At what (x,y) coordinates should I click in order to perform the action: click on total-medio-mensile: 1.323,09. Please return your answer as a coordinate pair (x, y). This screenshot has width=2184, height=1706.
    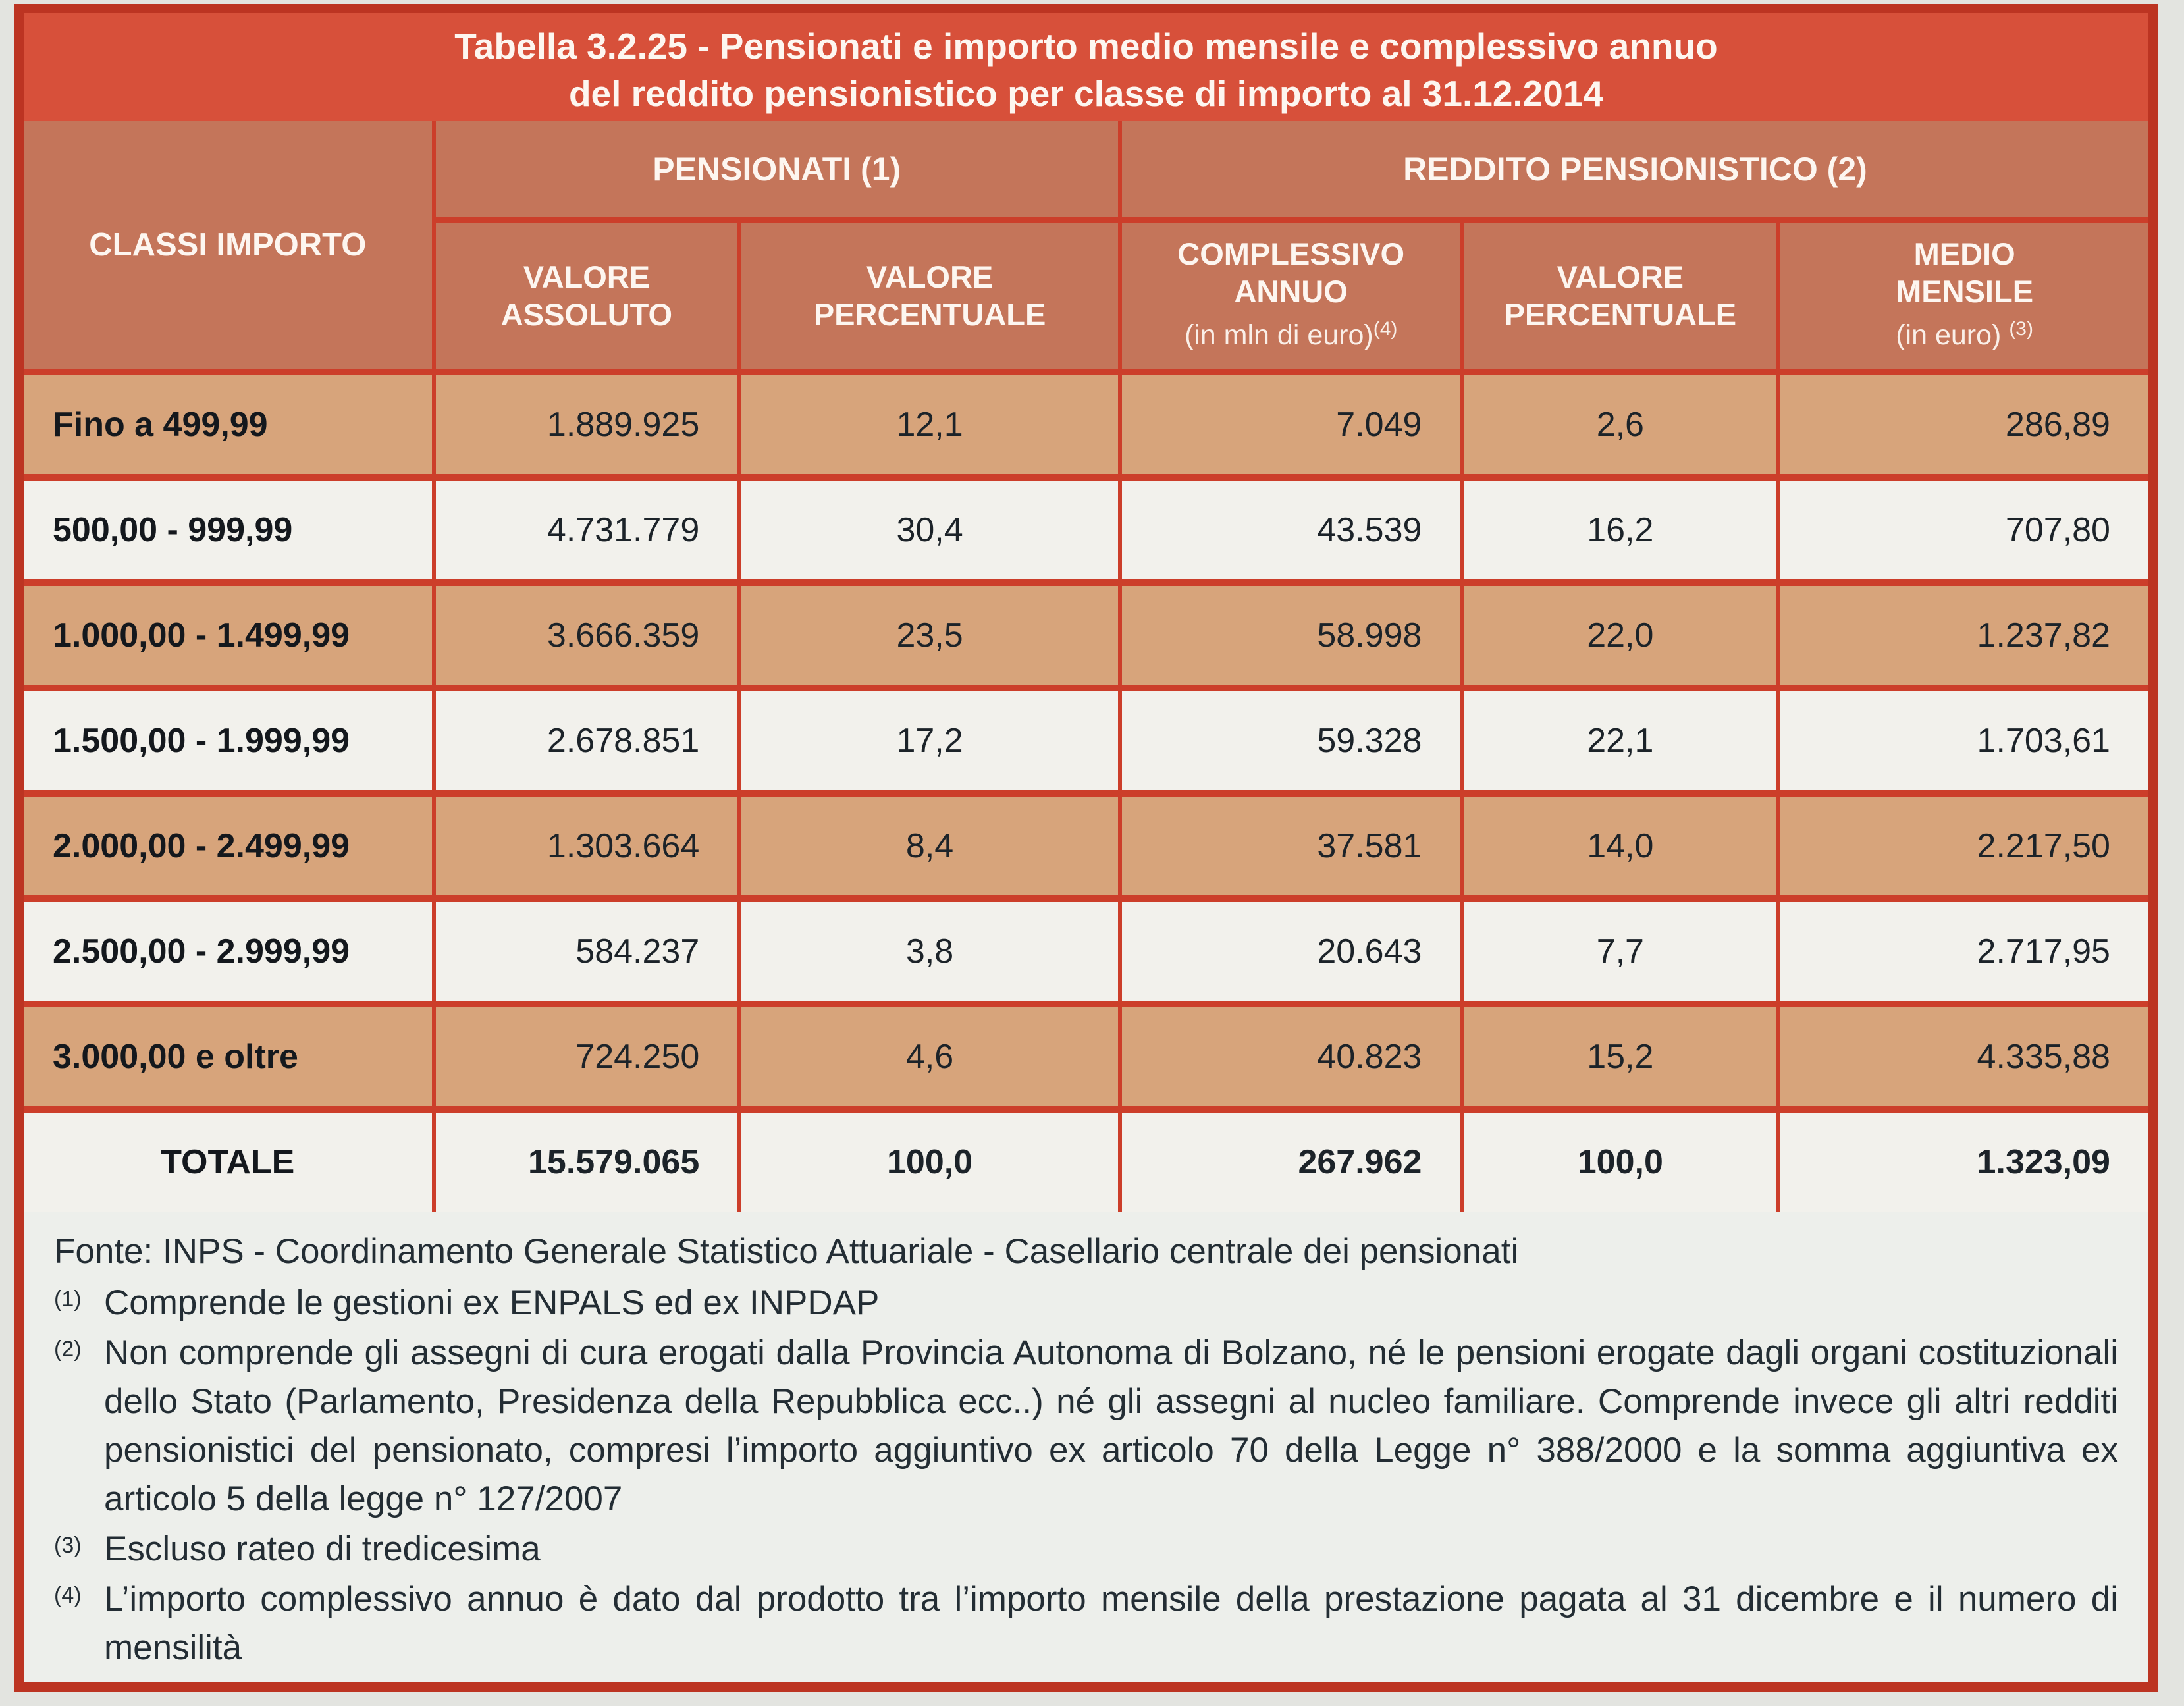
    Looking at the image, I should click on (1962, 1162).